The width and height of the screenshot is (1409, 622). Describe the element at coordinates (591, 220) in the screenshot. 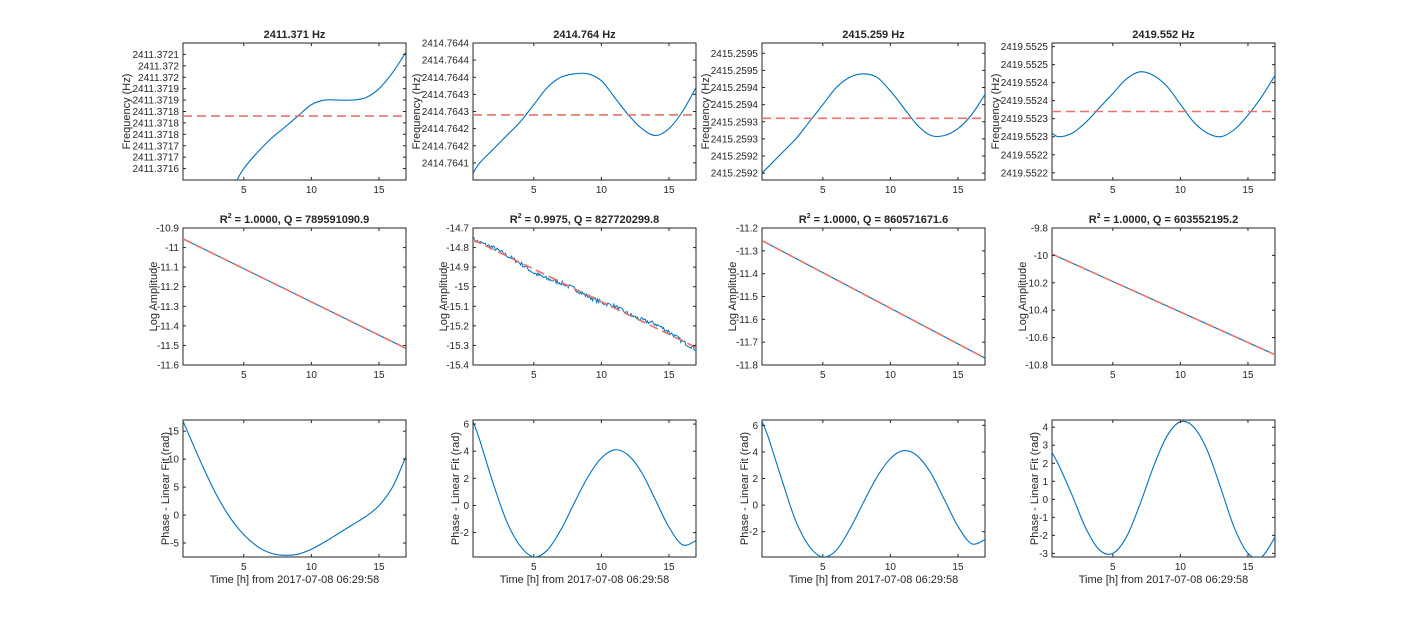

I see `title-text: = 0.9975, Q = 827720299.8` at that location.